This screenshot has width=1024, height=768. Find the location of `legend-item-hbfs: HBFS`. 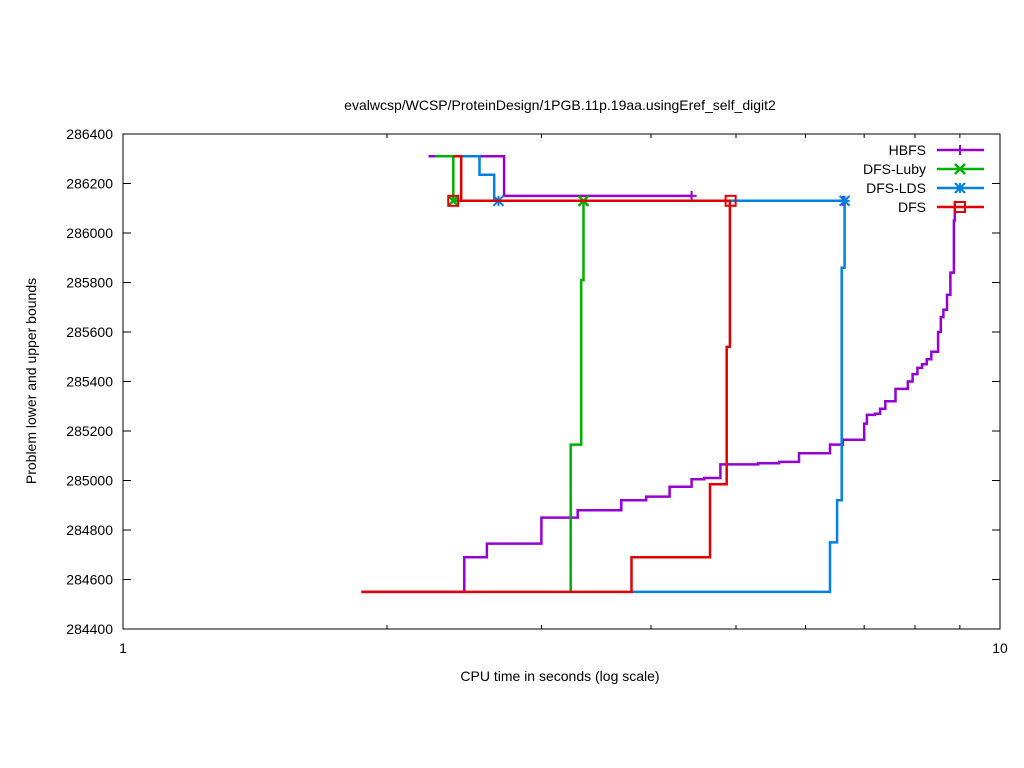

legend-item-hbfs: HBFS is located at coordinates (936, 150).